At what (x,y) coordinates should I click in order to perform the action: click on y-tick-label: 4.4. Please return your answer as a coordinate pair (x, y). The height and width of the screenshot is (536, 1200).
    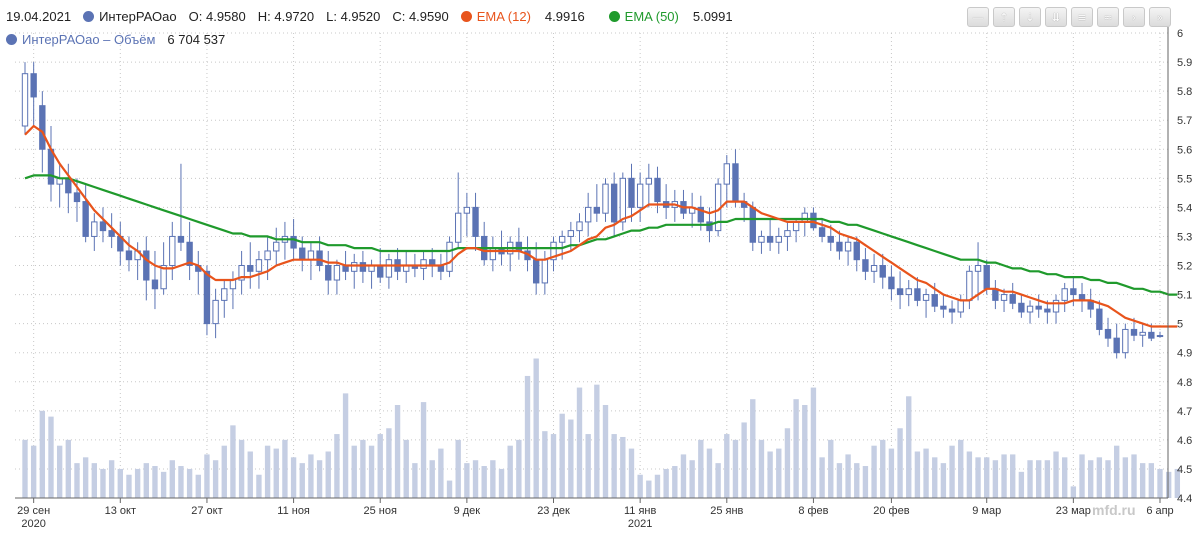
    Looking at the image, I should click on (1184, 499).